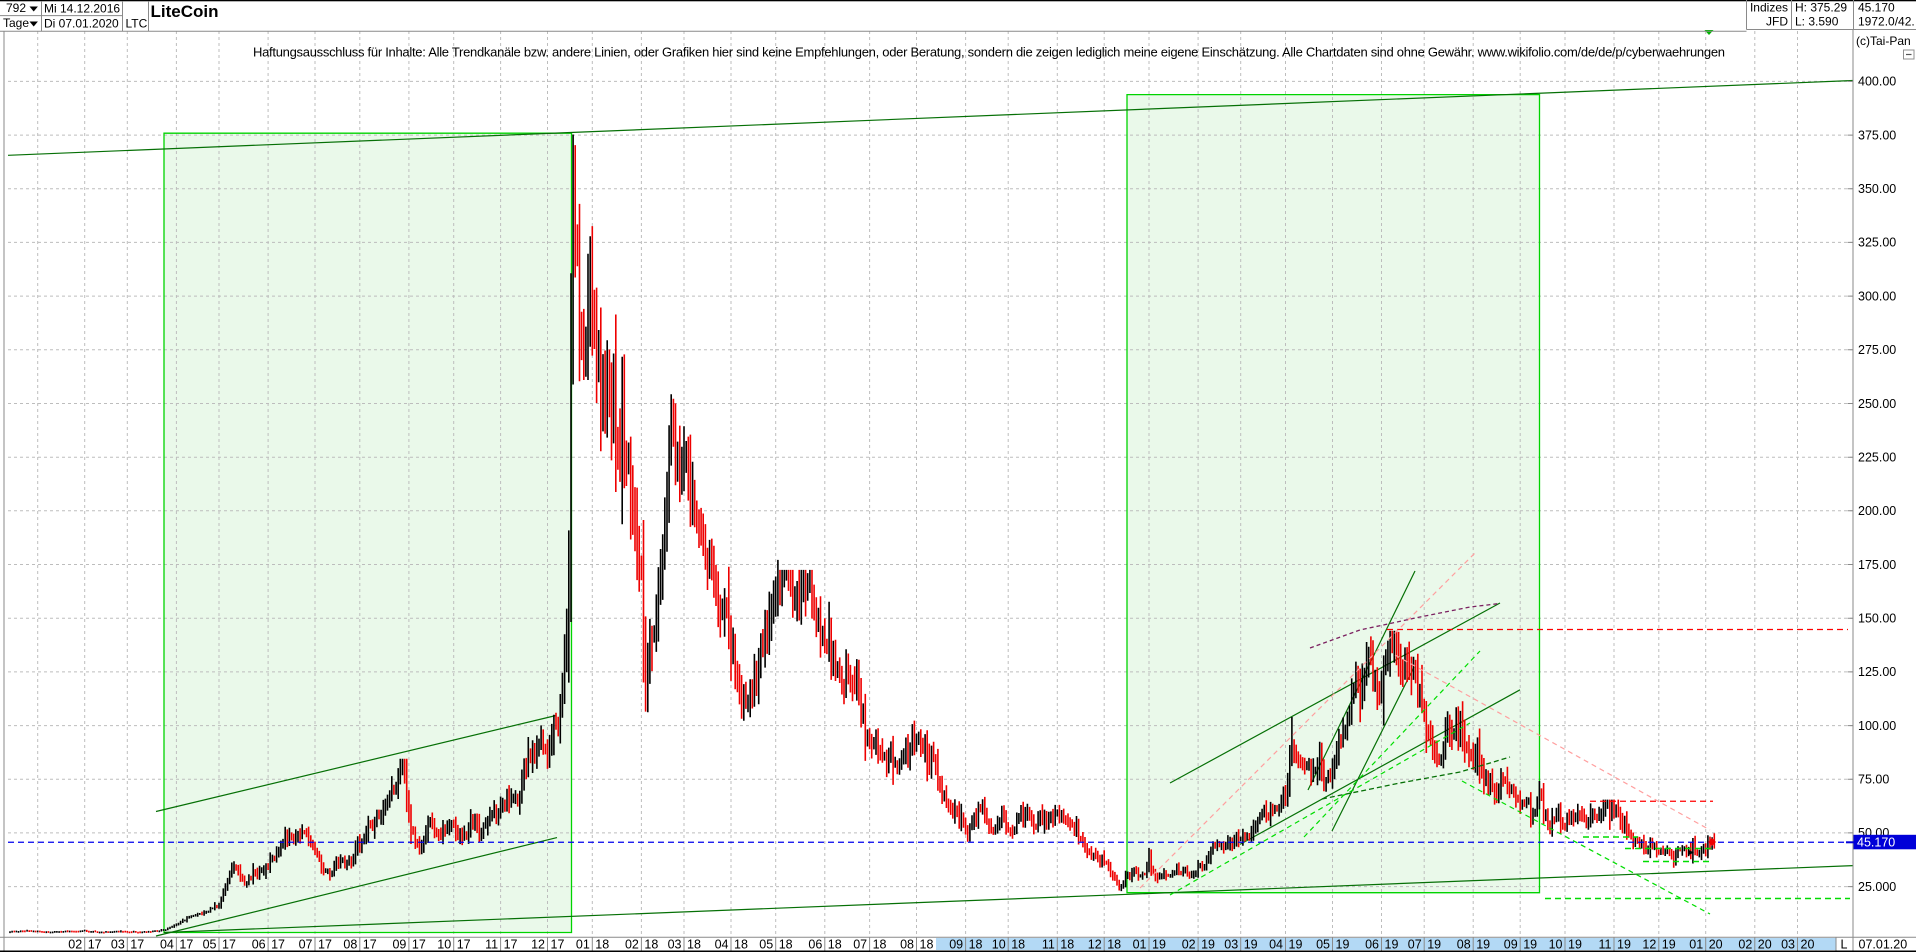 This screenshot has height=952, width=1916. What do you see at coordinates (1817, 22) in the screenshot?
I see `svg-text: L: 3.590` at bounding box center [1817, 22].